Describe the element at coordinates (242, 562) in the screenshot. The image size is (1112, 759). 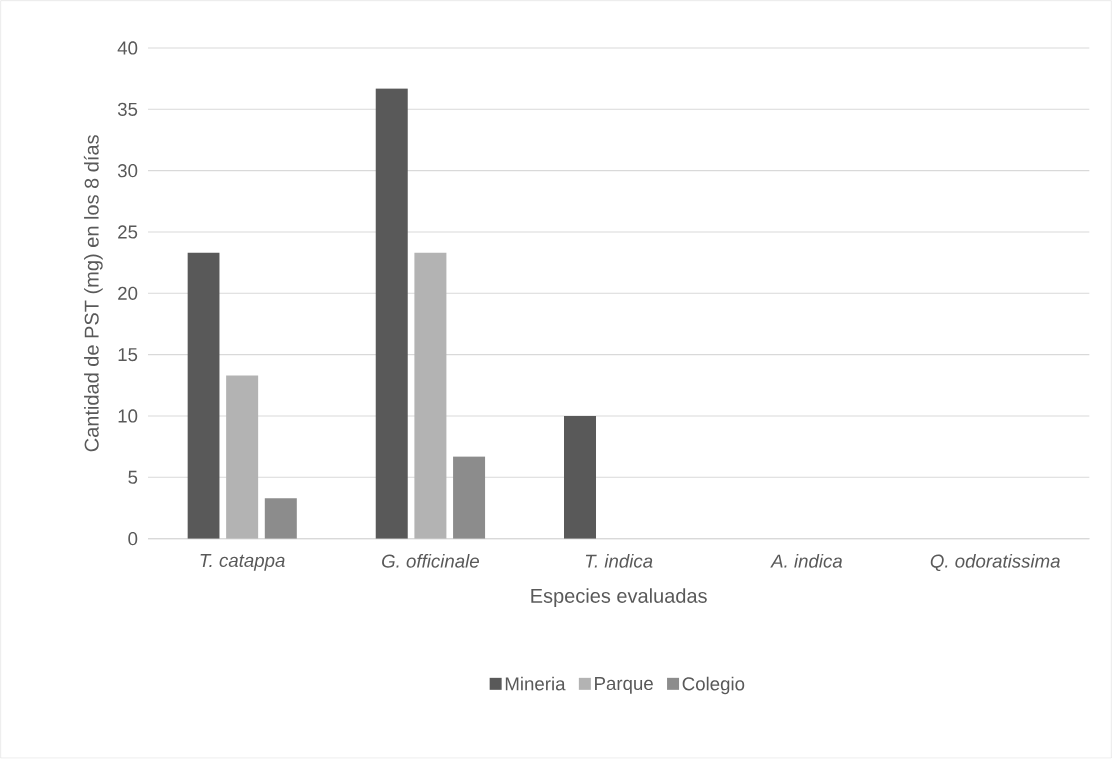
I see `x-tick-label: T. catappa` at that location.